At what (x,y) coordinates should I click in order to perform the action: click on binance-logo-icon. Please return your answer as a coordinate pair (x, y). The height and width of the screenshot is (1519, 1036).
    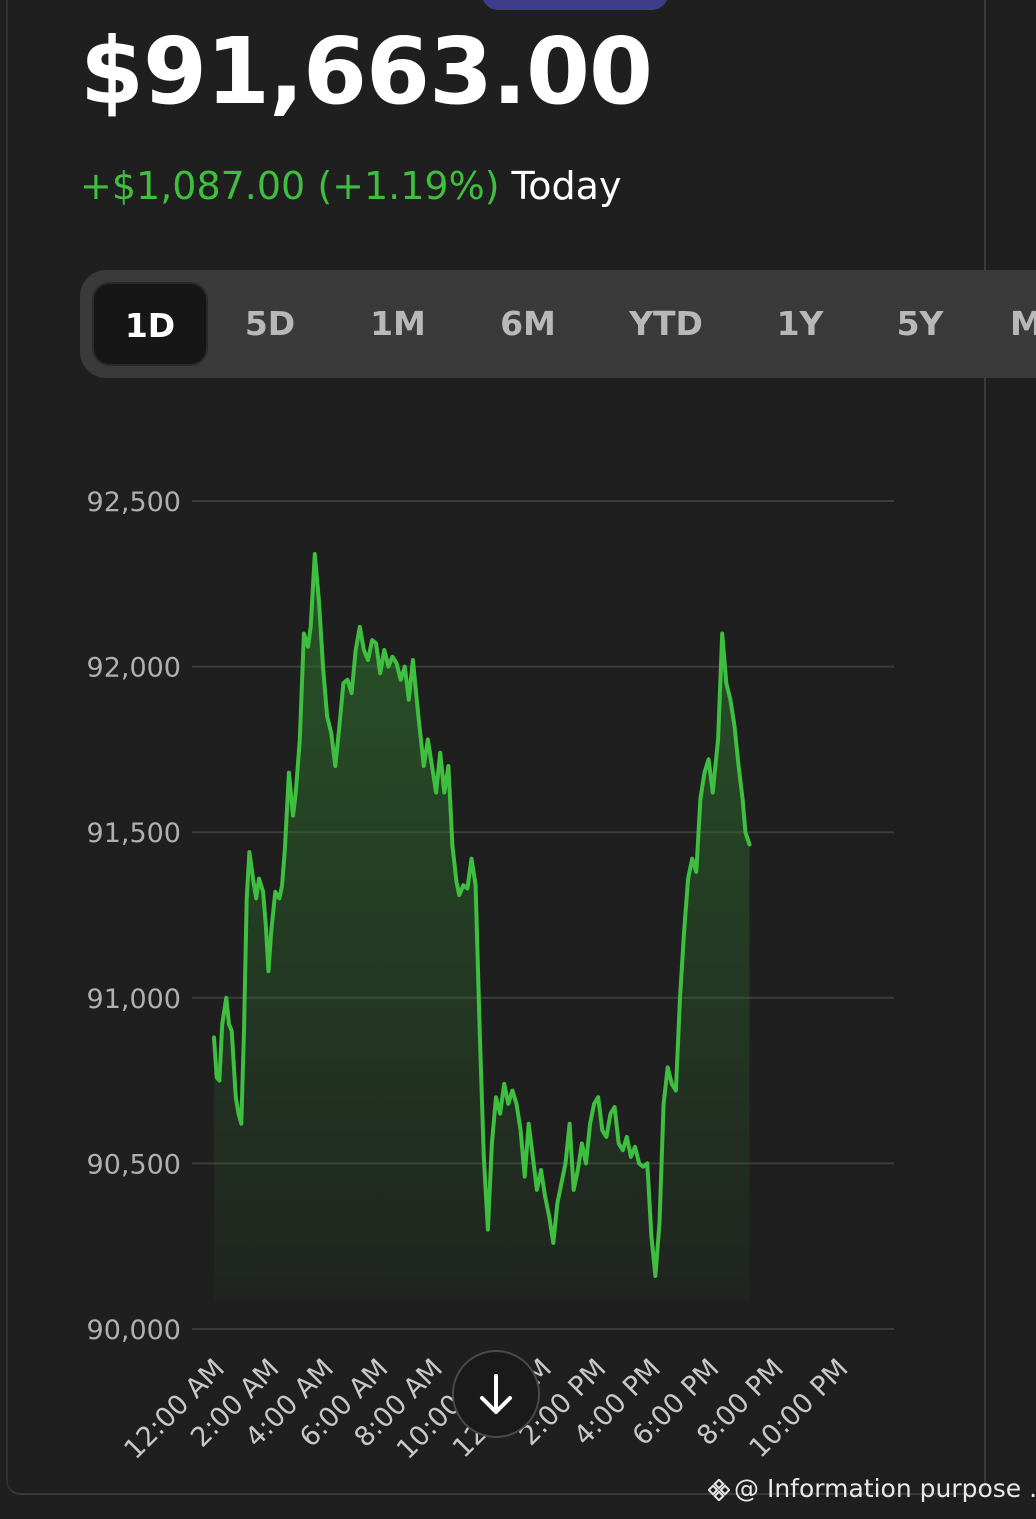
    Looking at the image, I should click on (719, 1490).